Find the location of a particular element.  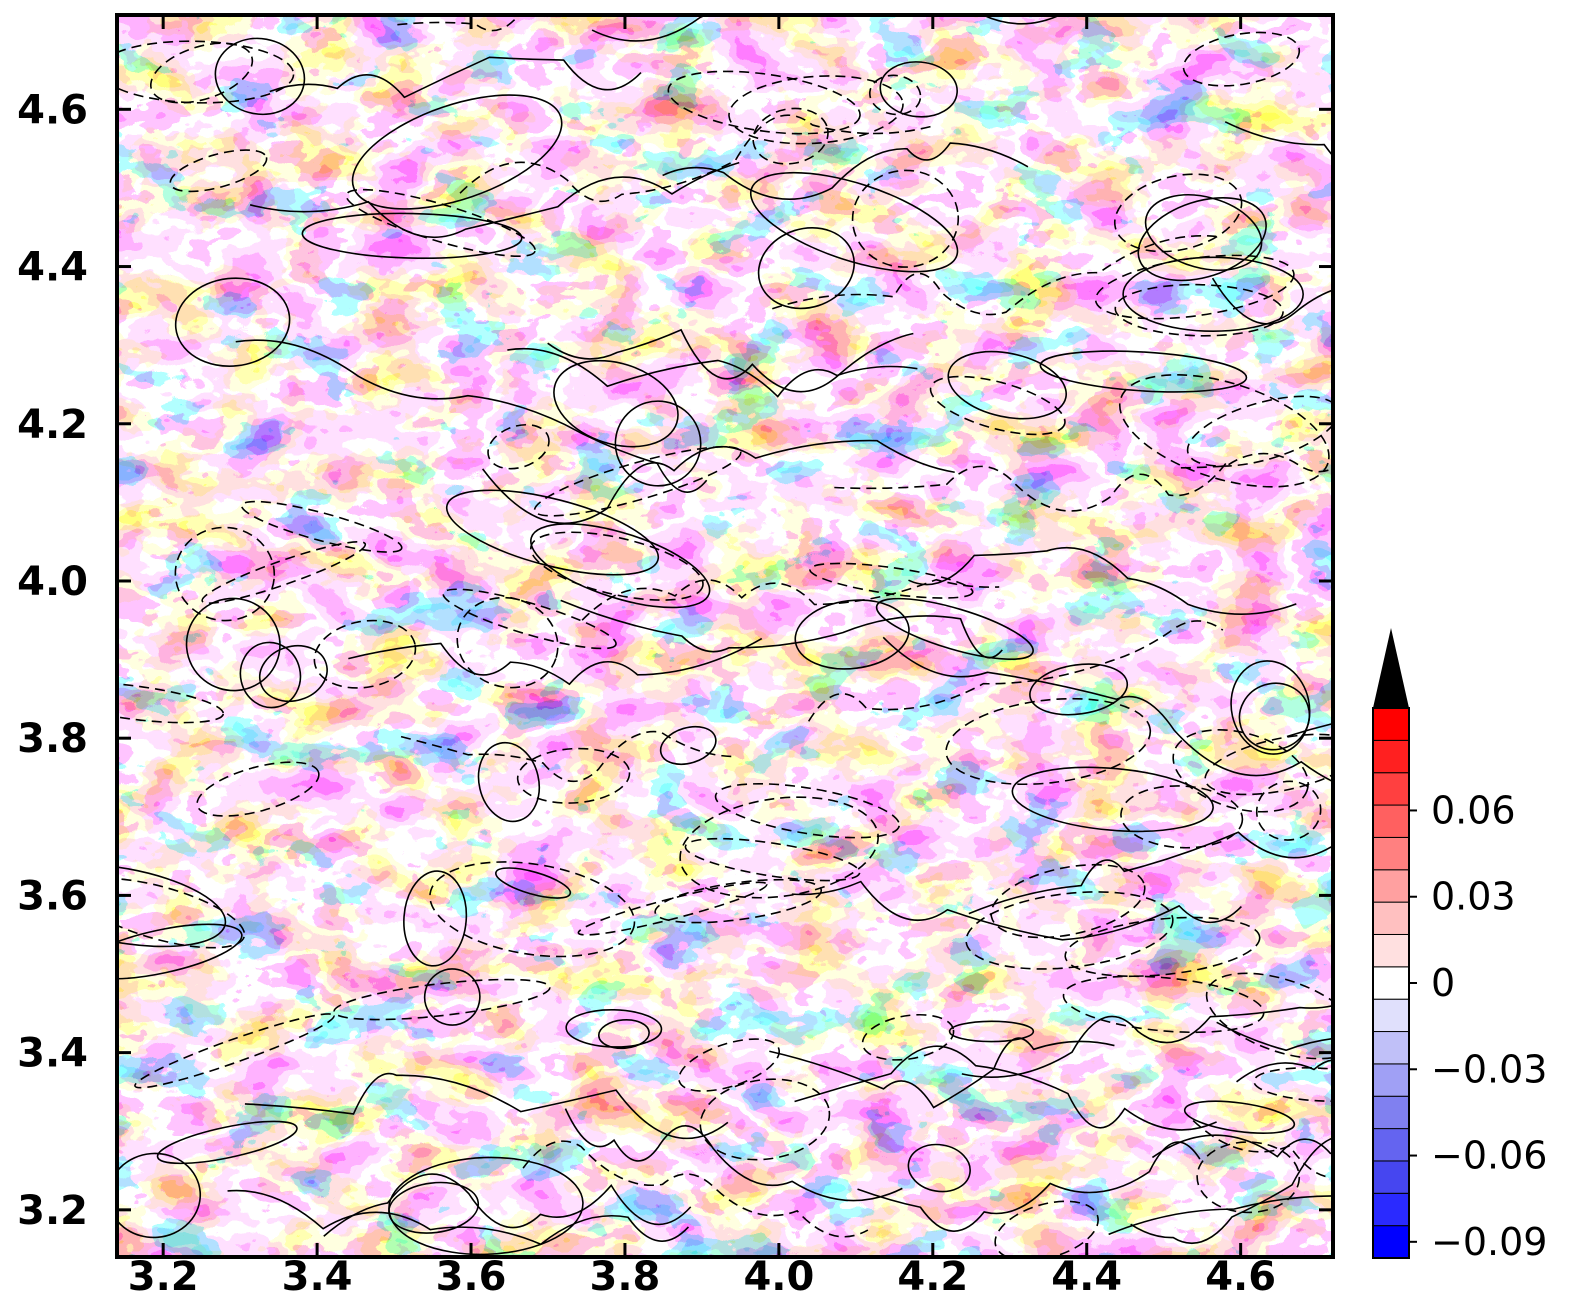

x-tick-label: 3.6 is located at coordinates (471, 1277).